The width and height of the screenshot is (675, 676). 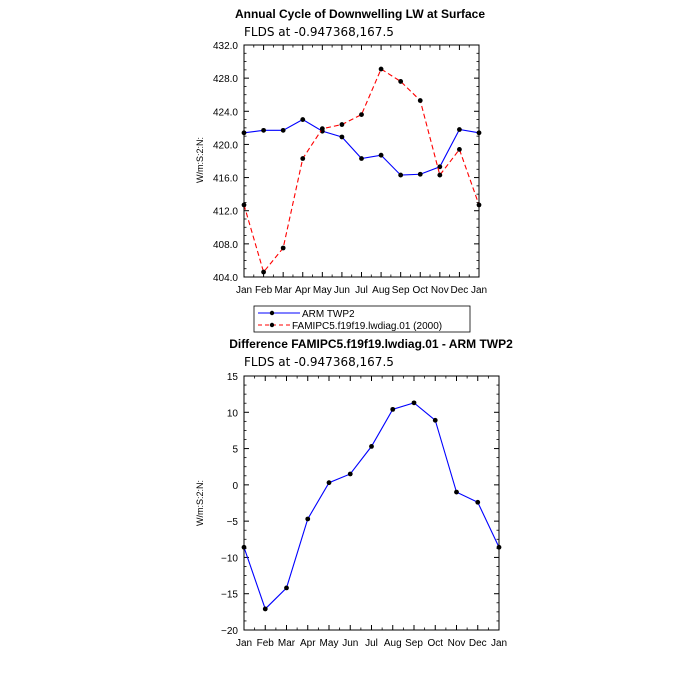 I want to click on y-tick-label: 5, so click(x=235, y=450).